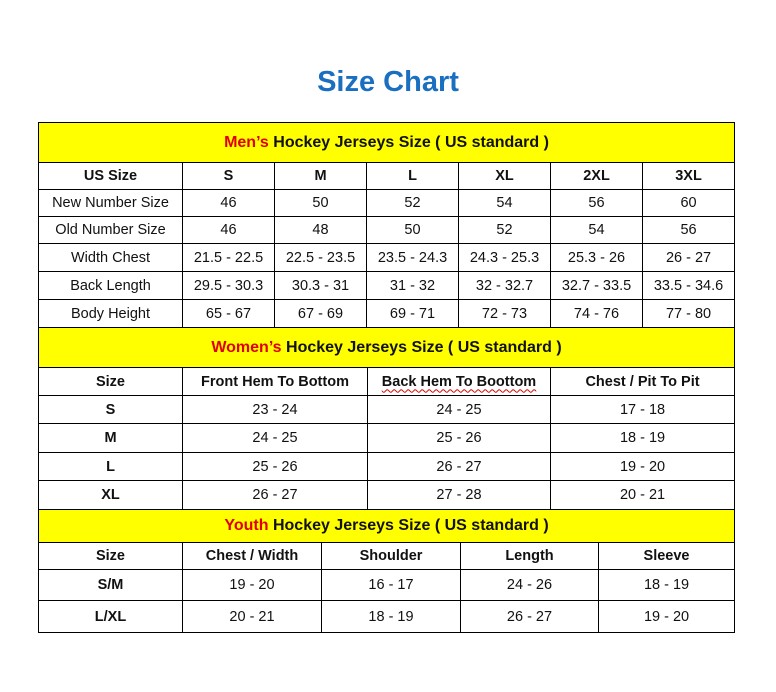 This screenshot has height=692, width=776. I want to click on table-cell: 32.7 - 33.5, so click(596, 285).